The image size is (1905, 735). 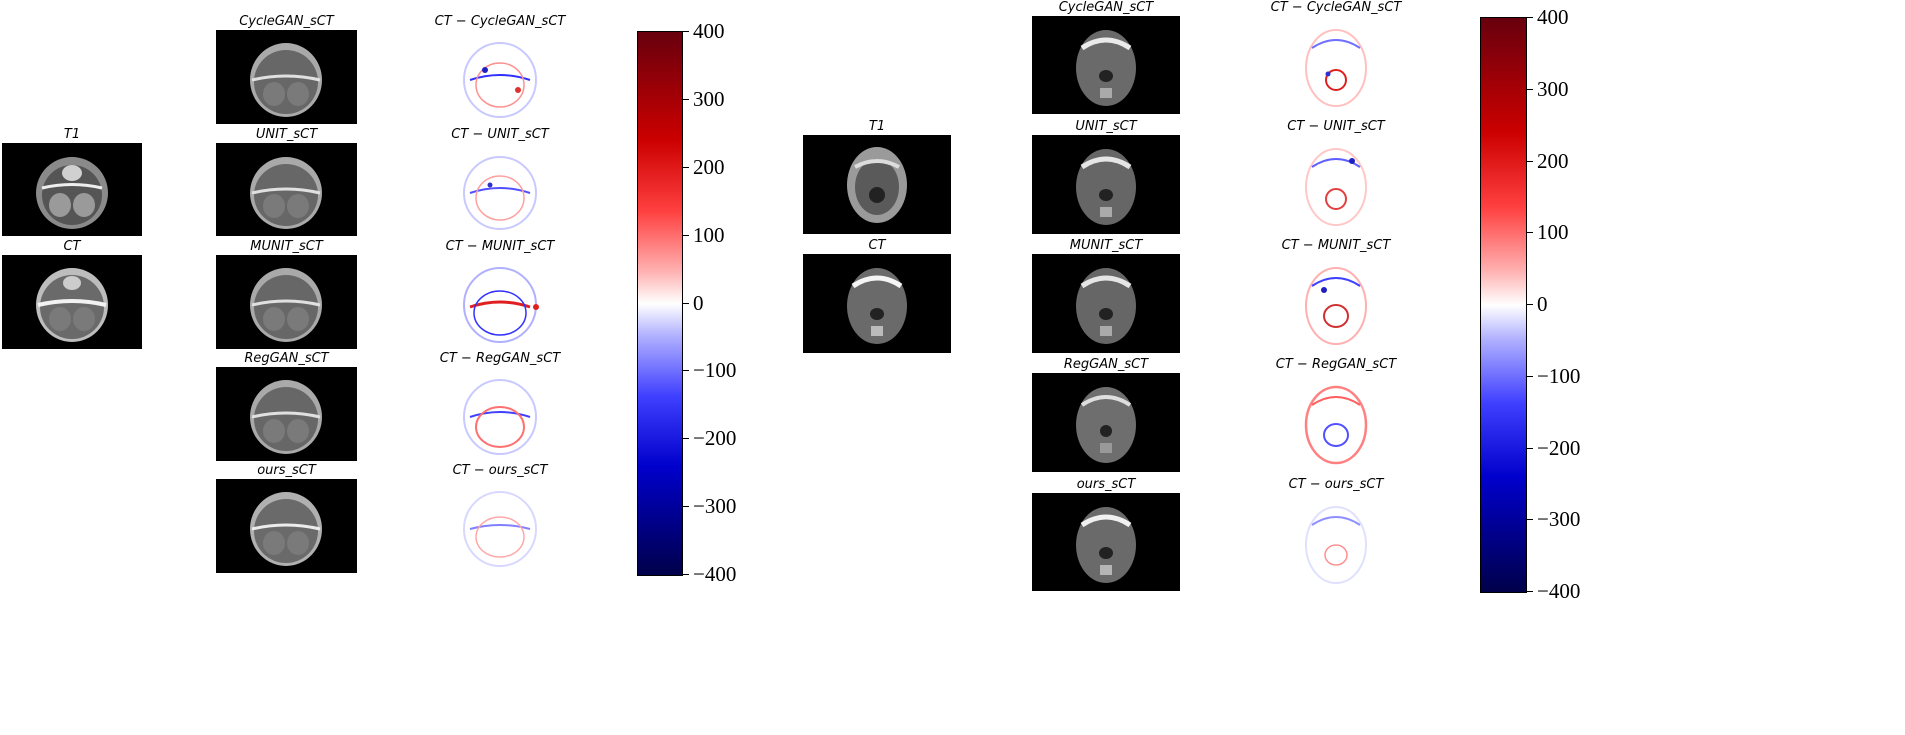 I want to click on left-t1-image, so click(x=72, y=189).